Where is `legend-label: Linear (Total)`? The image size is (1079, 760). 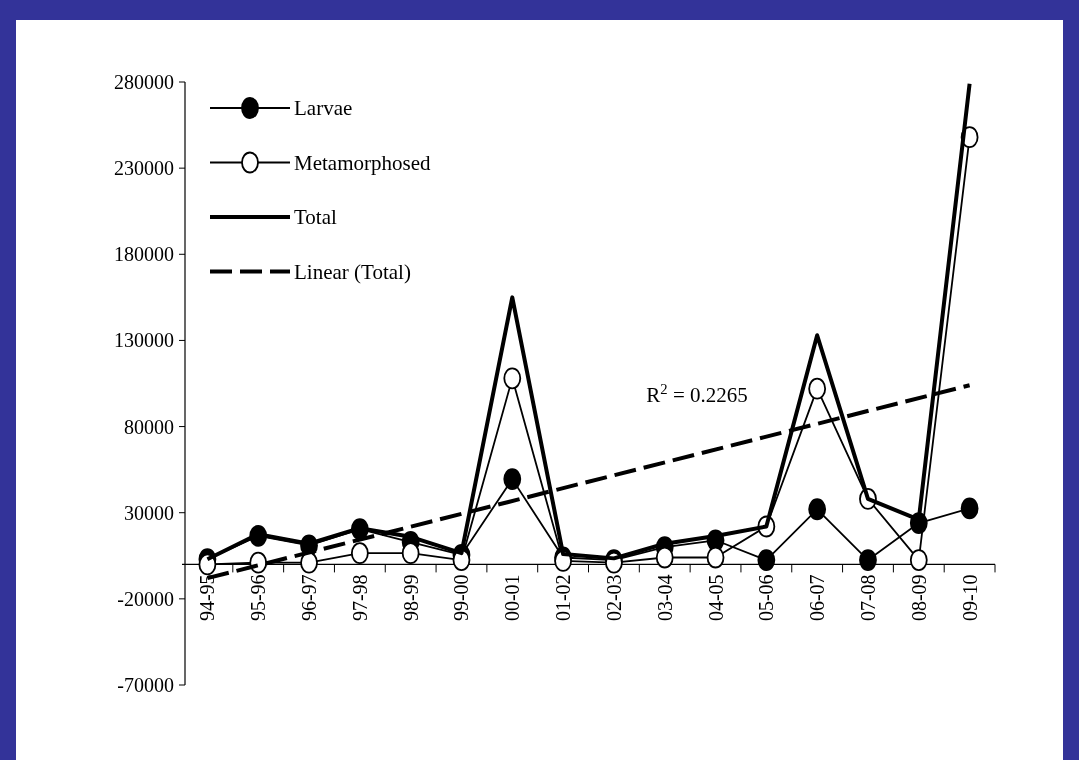
legend-label: Linear (Total) is located at coordinates (352, 271).